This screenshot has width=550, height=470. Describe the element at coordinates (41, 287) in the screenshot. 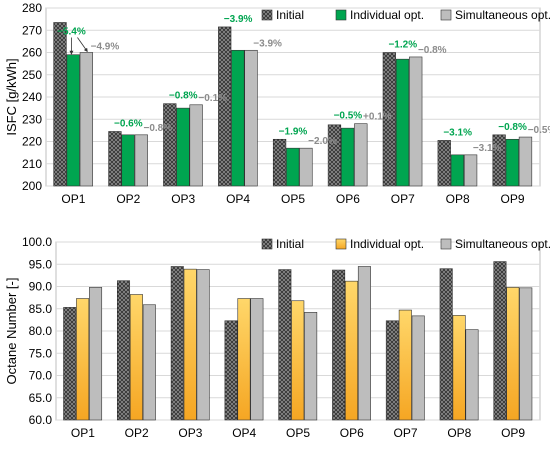

I see `y-tick-label: 90.0` at that location.